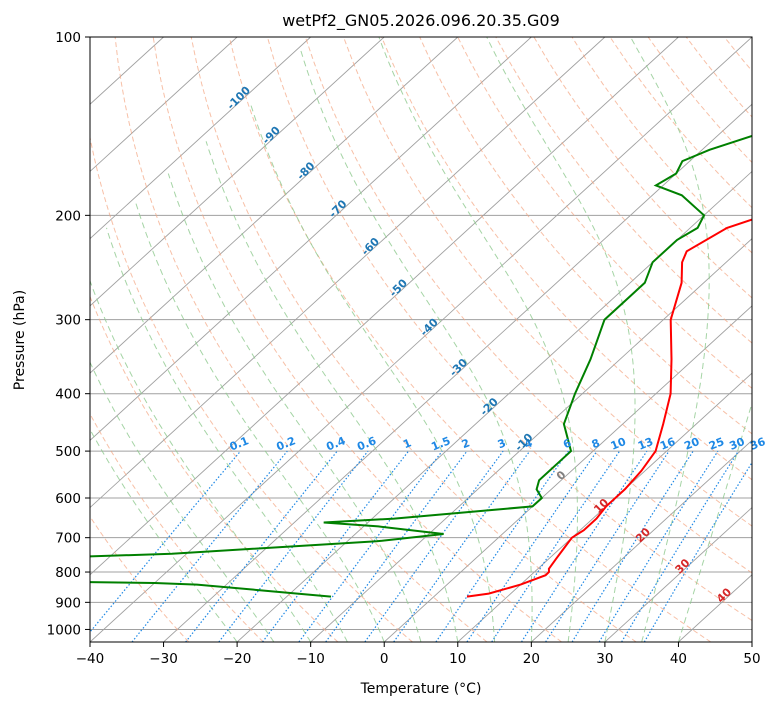 The image size is (775, 708). I want to click on mixing-ratio-label: 16, so click(667, 444).